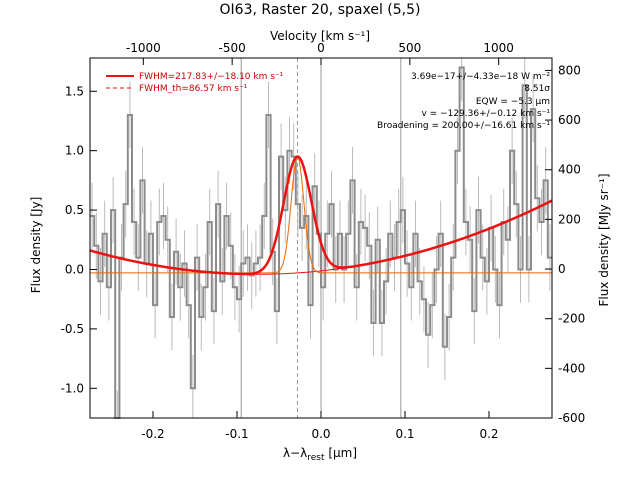 This screenshot has width=640, height=480. I want to click on right-tick-label: -600, so click(571, 418).